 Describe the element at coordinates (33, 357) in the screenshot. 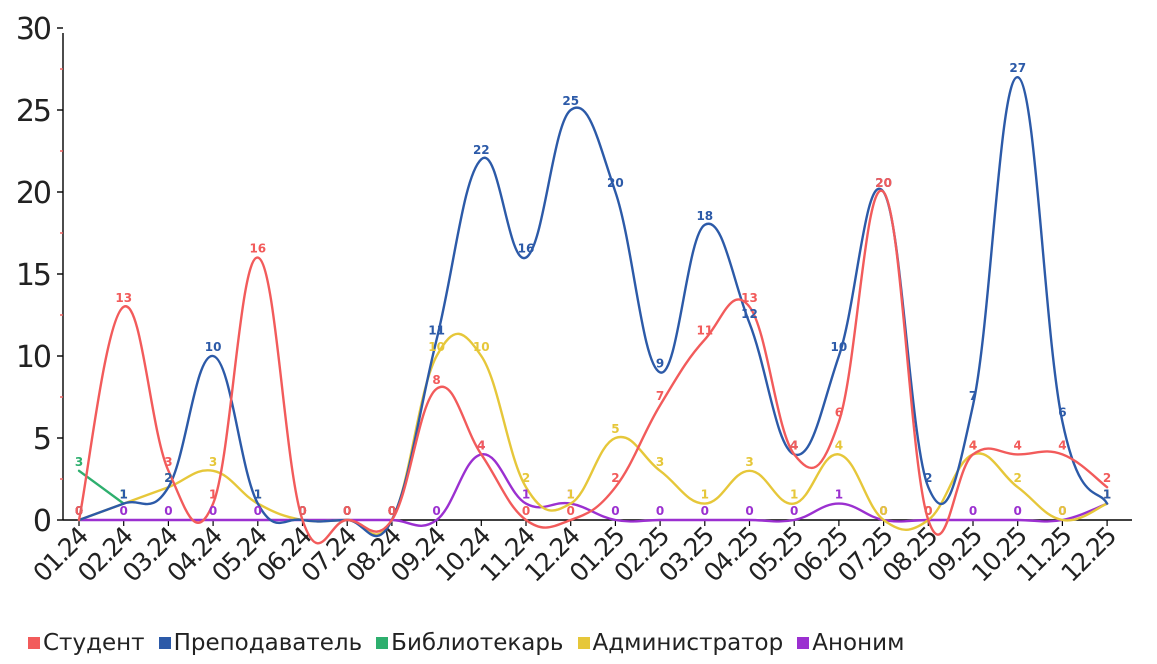

I see `y-tick-label: 10` at that location.